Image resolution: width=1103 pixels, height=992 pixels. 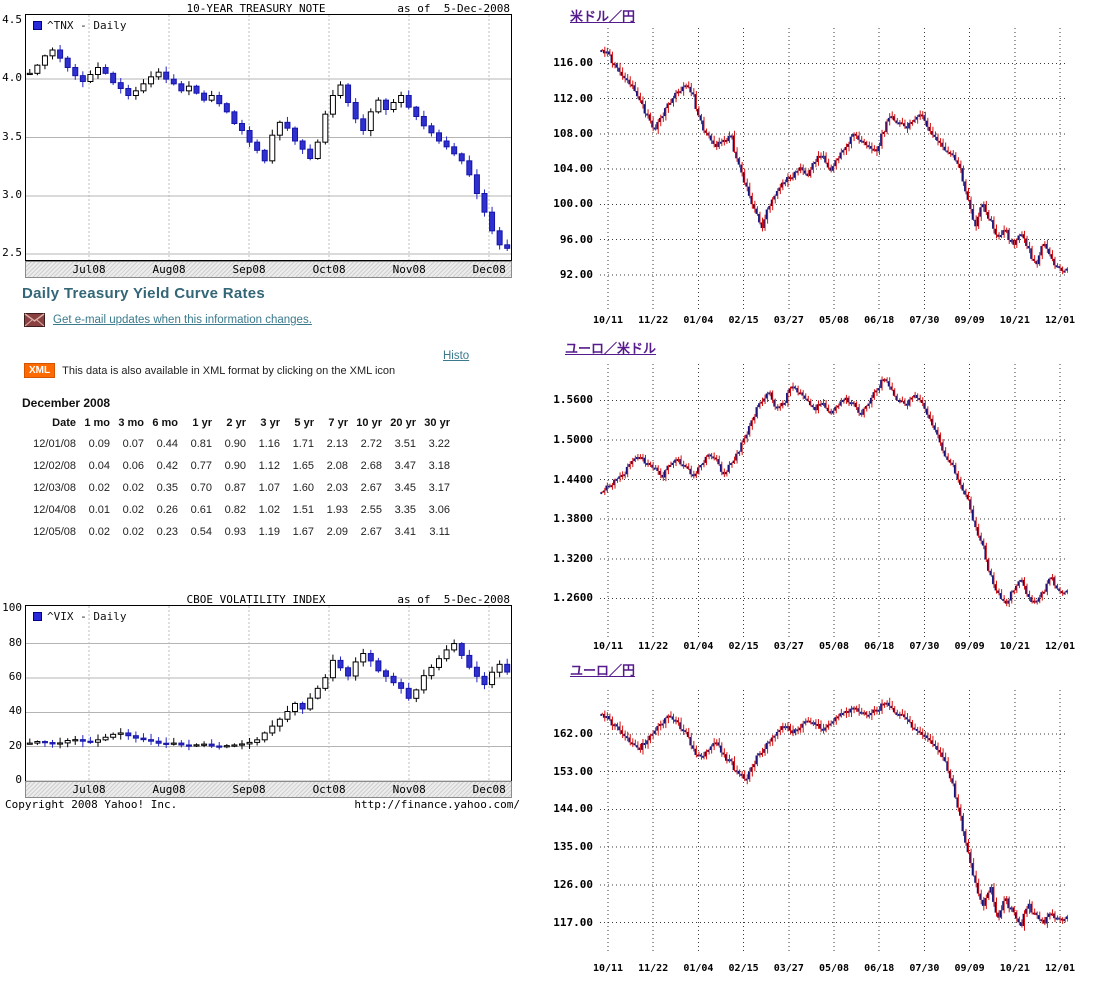 I want to click on rate-cell: 0.06, so click(x=133, y=466).